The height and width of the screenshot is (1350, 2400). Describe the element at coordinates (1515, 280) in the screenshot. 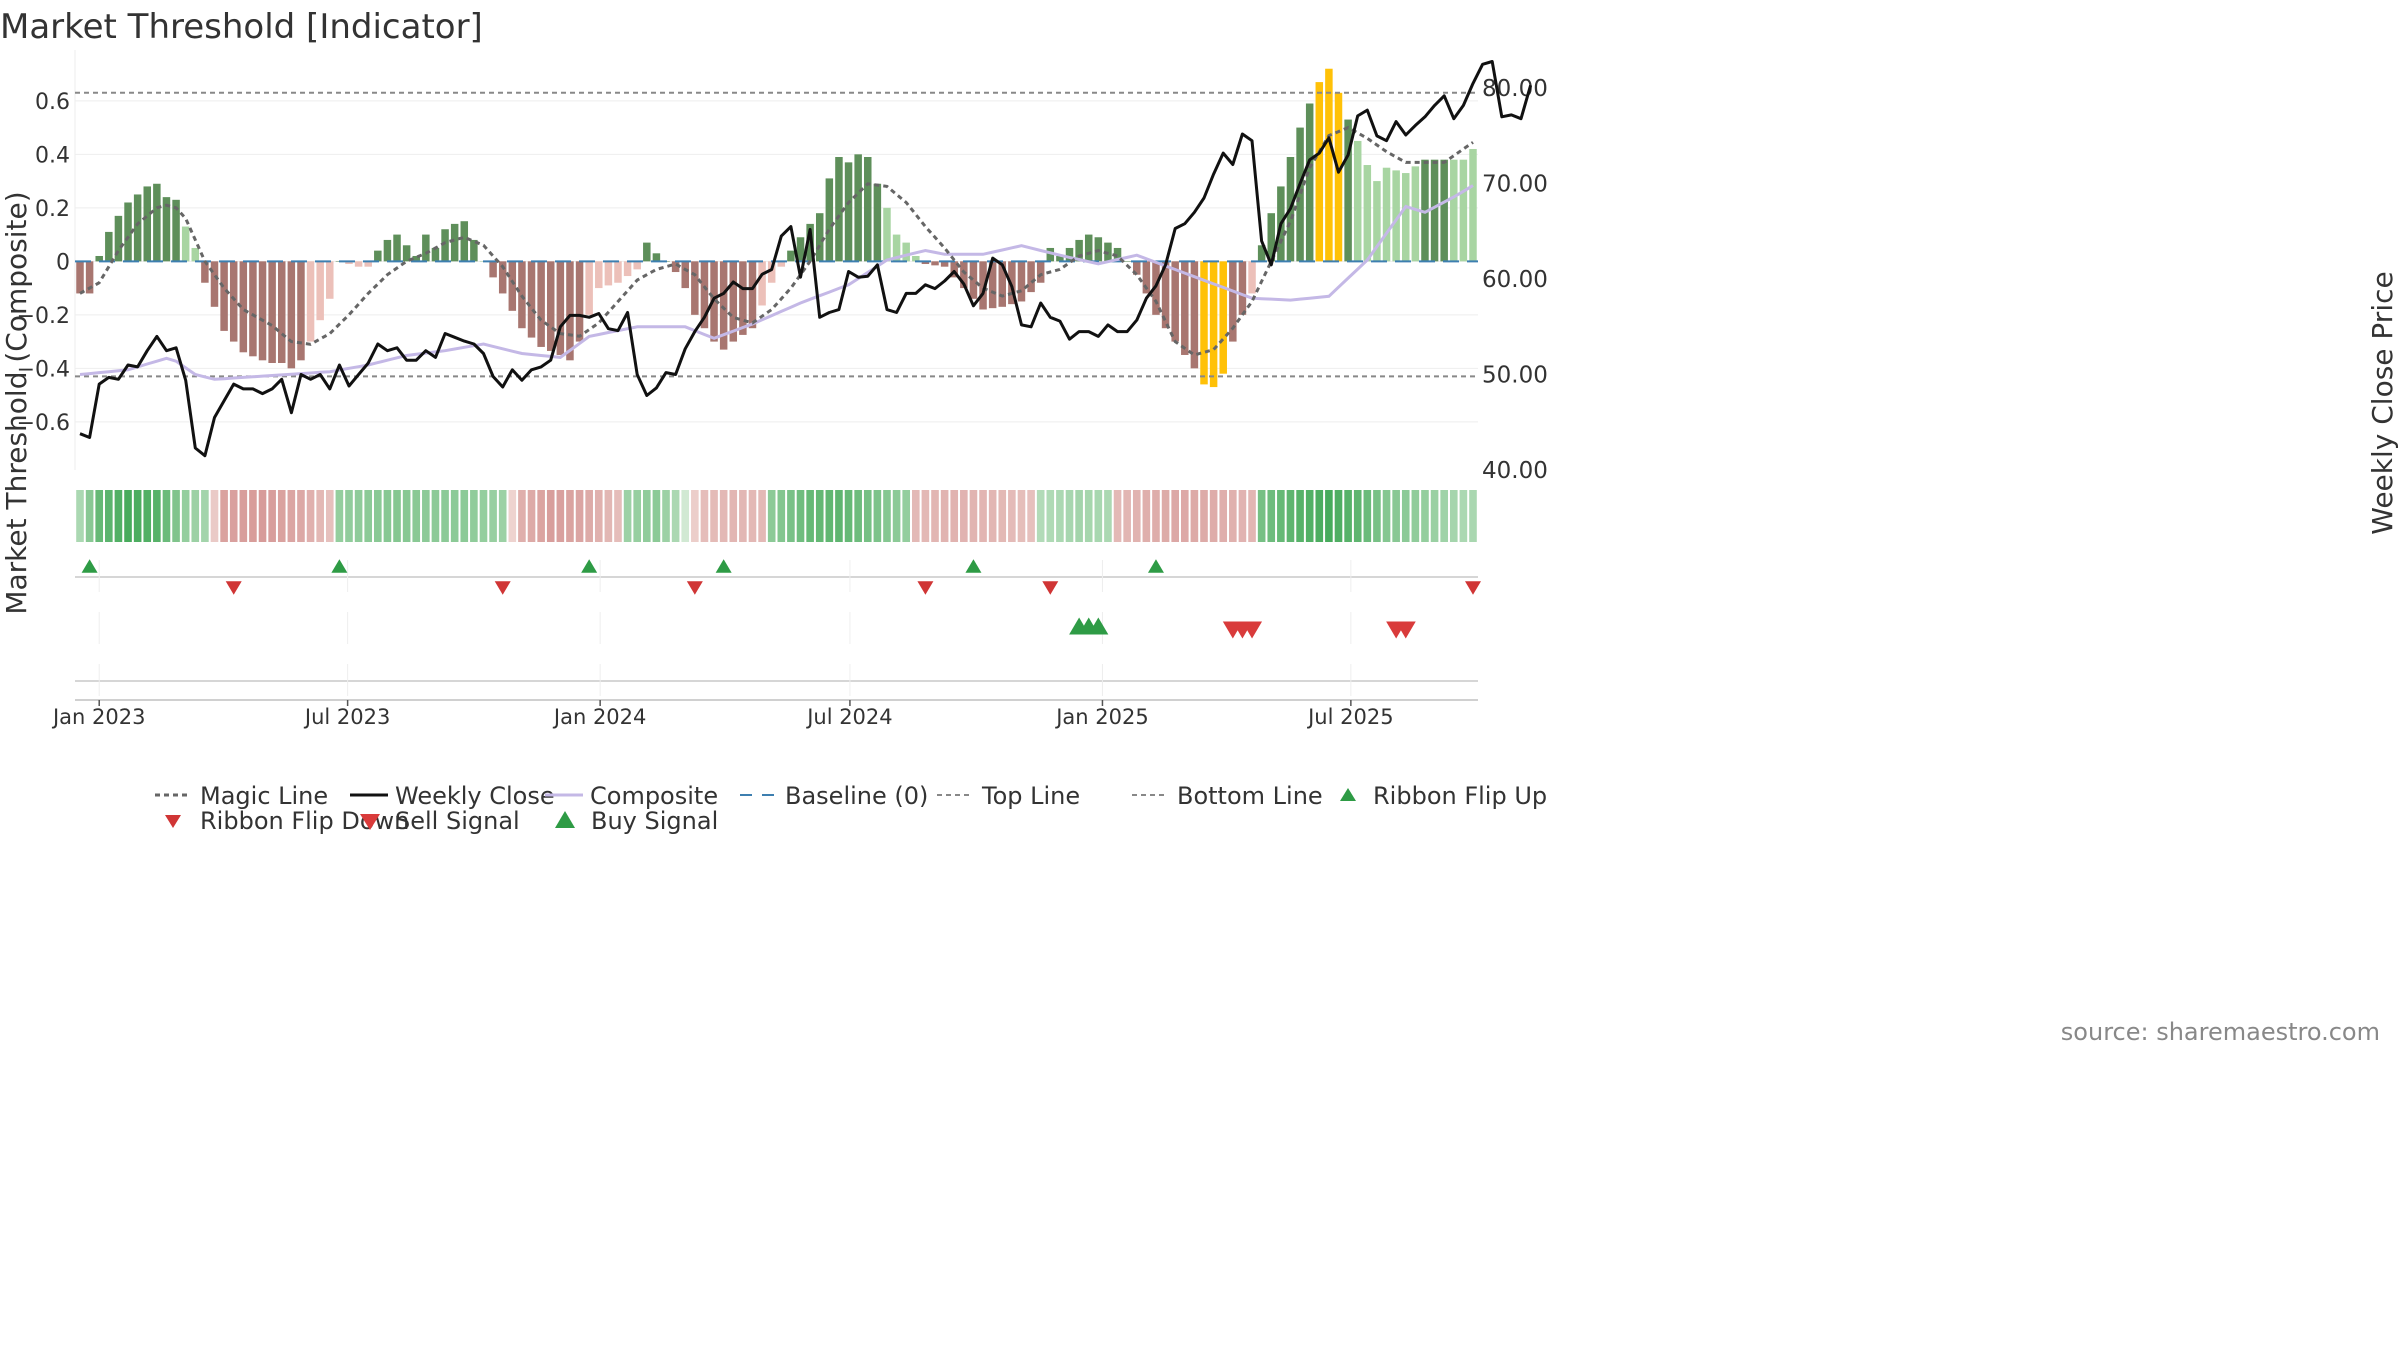

I see `y2-ticks: 80.00 70.00 60.00 50.00 40.00` at that location.